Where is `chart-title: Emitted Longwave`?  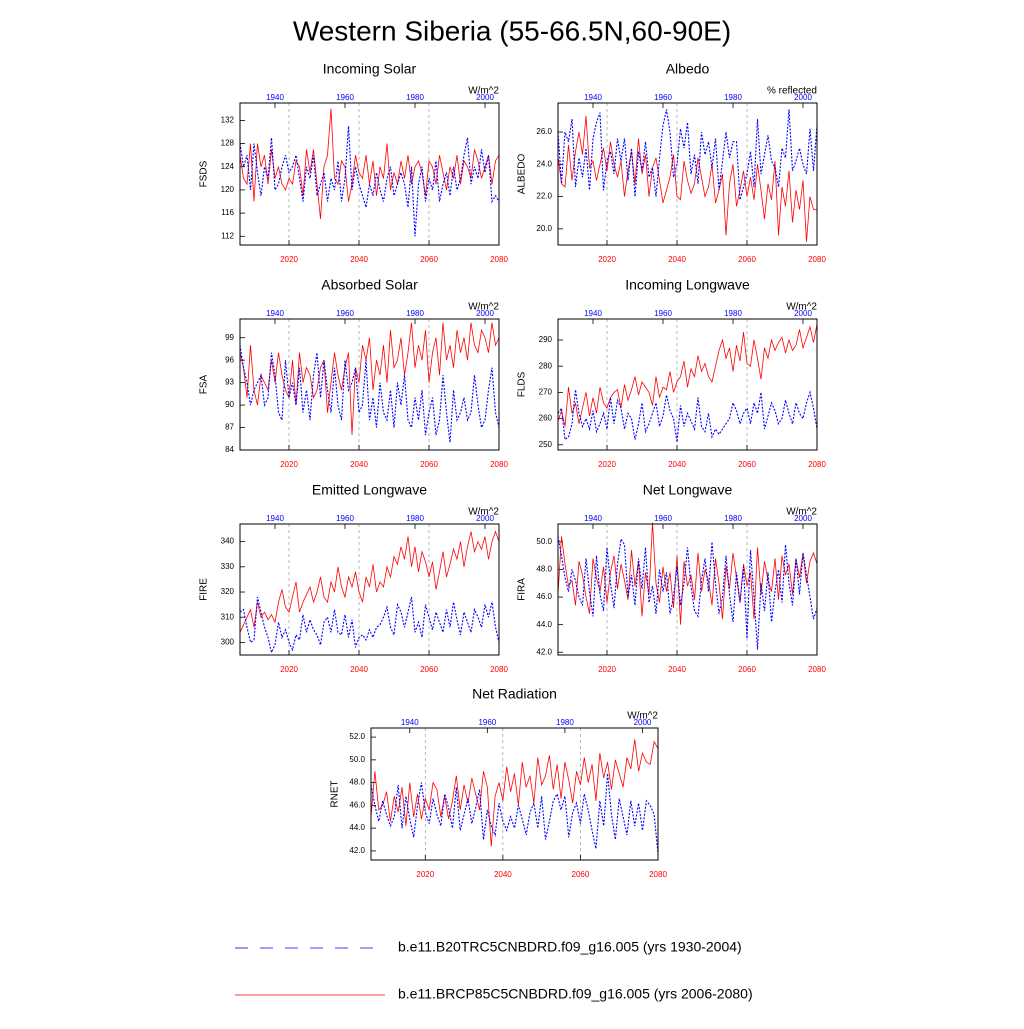
chart-title: Emitted Longwave is located at coordinates (369, 490).